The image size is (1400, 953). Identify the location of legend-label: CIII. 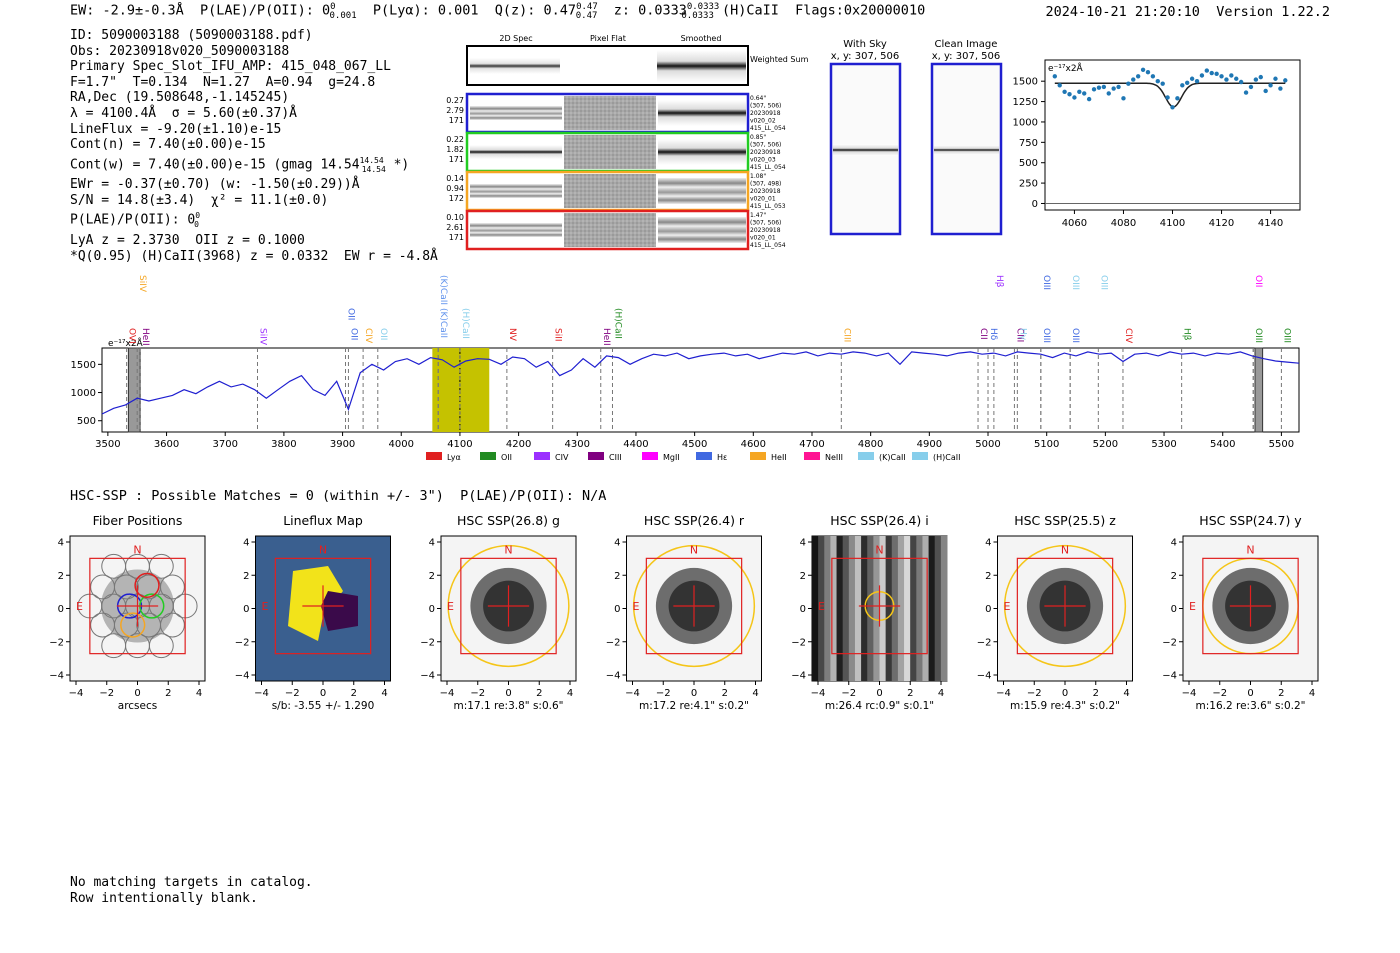
(615, 457).